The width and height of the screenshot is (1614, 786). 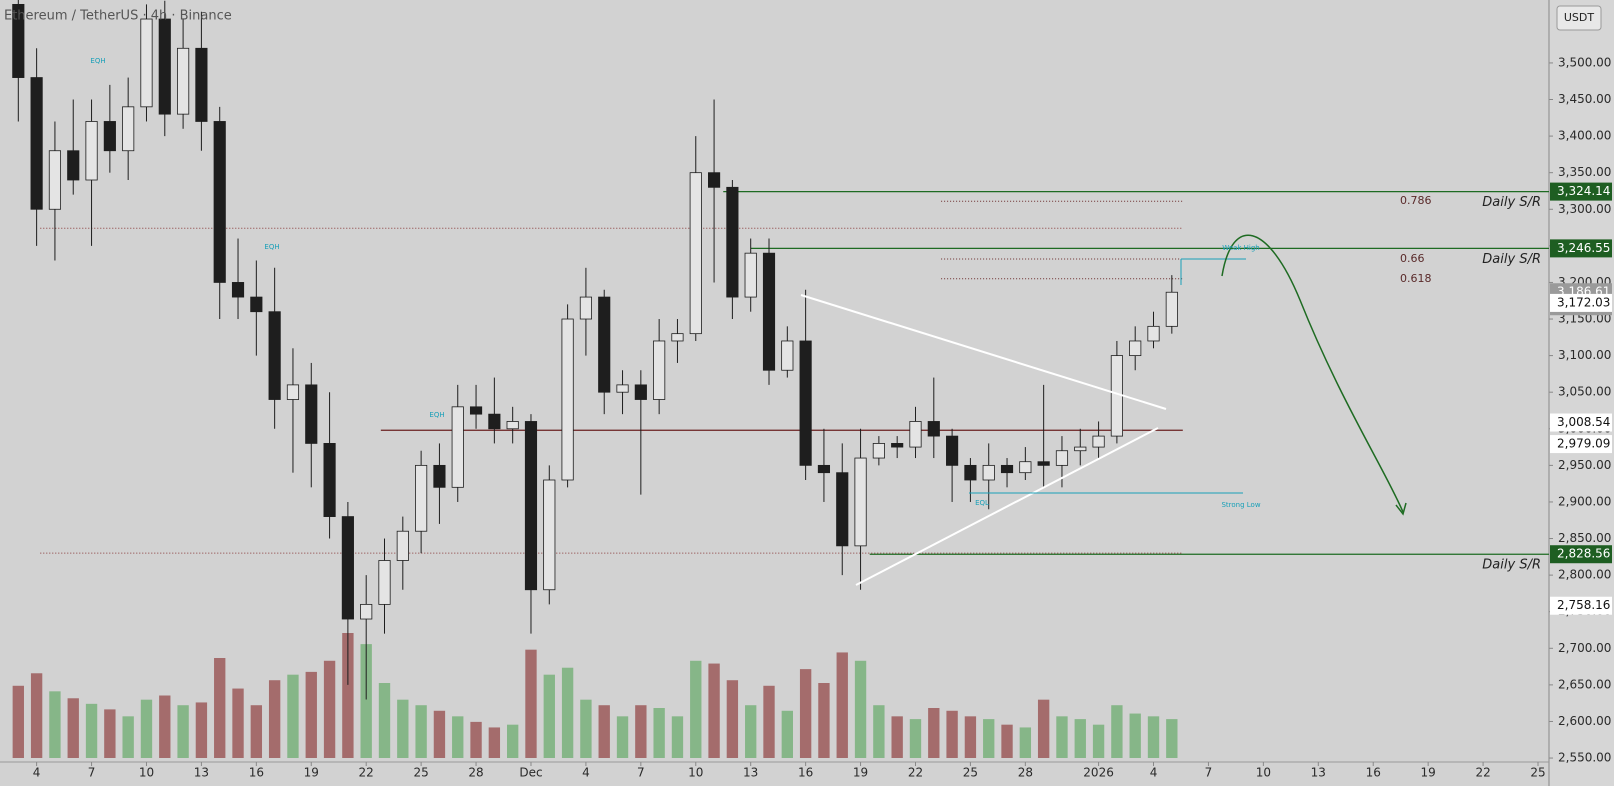 I want to click on price-axis-bg, so click(x=1581, y=393).